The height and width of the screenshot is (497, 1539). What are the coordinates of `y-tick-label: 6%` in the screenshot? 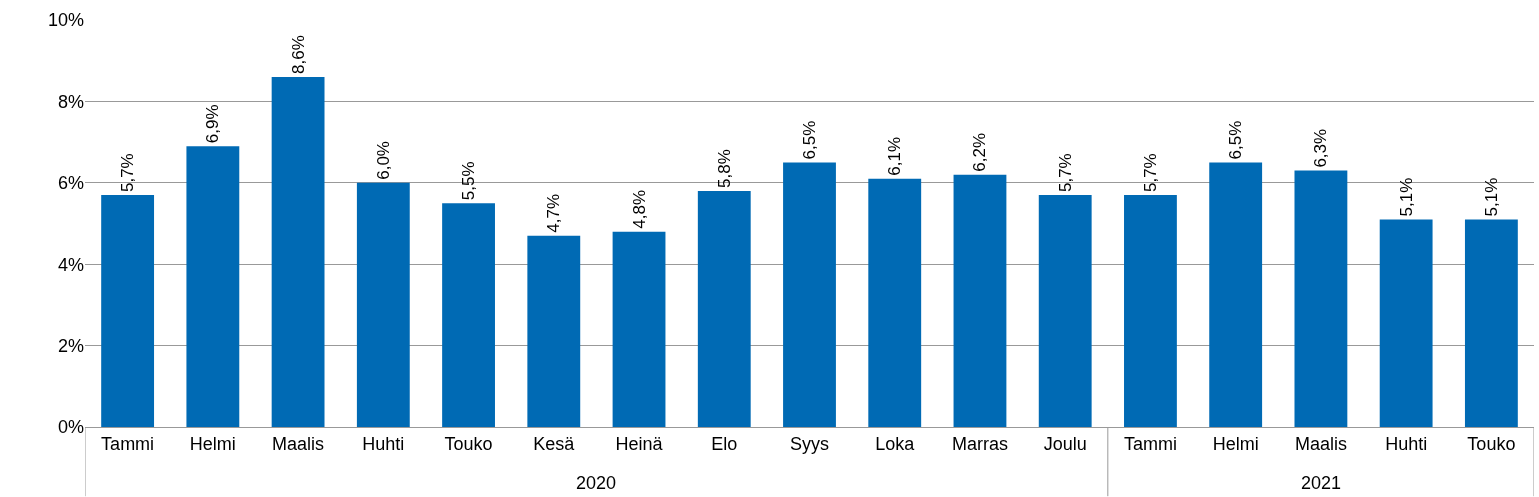 It's located at (70, 183).